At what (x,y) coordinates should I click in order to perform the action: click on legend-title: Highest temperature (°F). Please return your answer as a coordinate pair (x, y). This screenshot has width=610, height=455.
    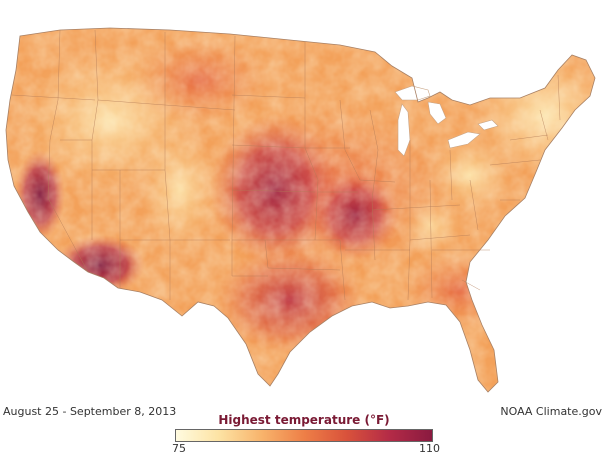
    Looking at the image, I should click on (304, 420).